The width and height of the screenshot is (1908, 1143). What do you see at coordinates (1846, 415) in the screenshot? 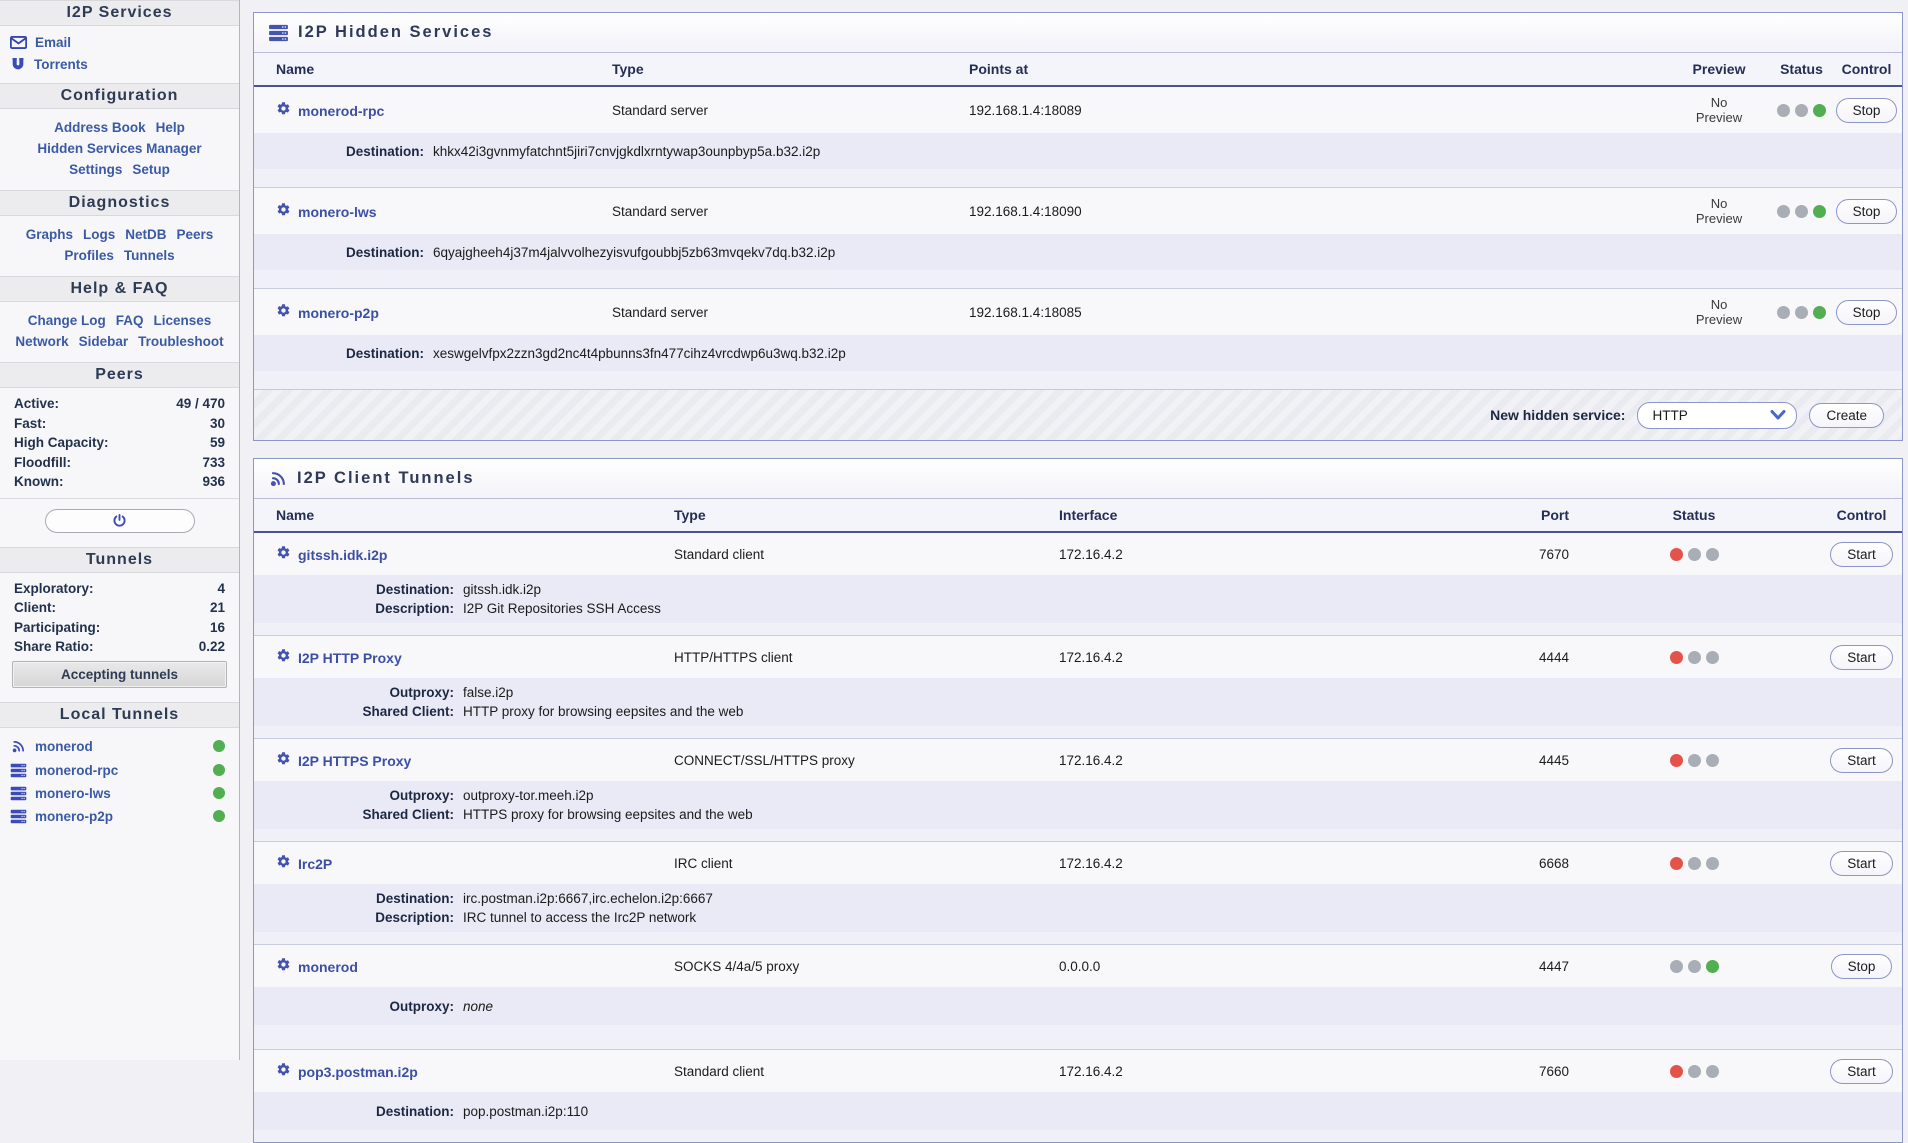
I see `create-button: Create` at bounding box center [1846, 415].